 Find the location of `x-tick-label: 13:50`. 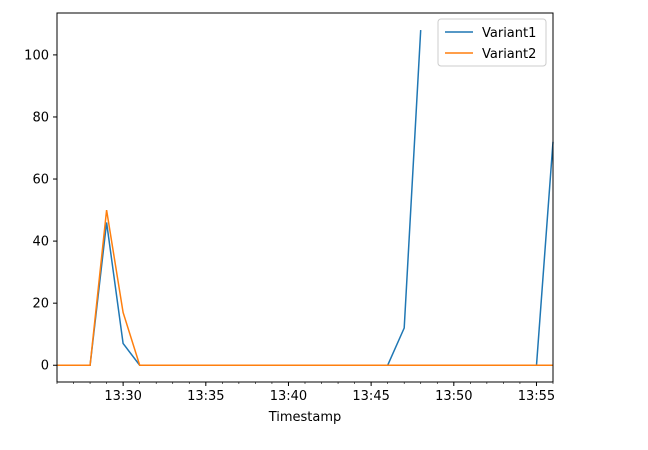

x-tick-label: 13:50 is located at coordinates (453, 396).